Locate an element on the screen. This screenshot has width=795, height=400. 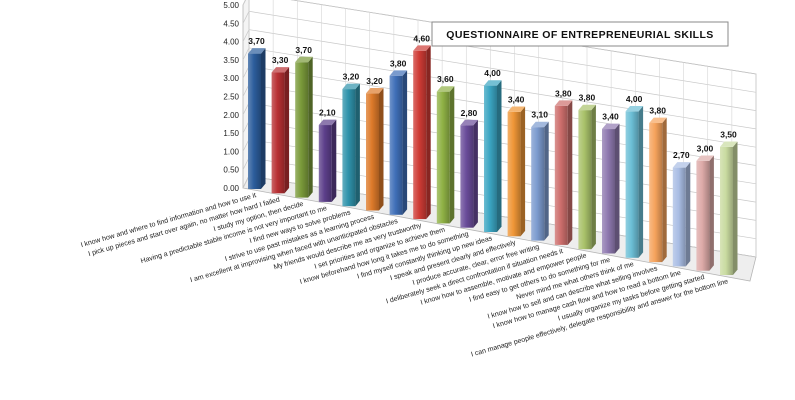
y-tick-label: 4.50 is located at coordinates (231, 23).